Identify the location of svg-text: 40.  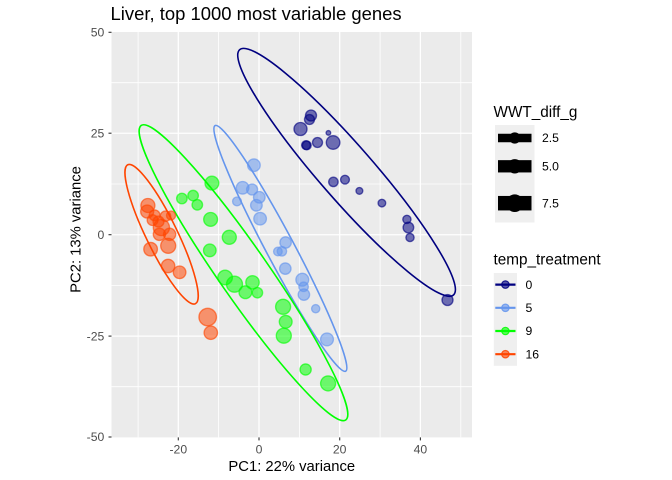
(421, 450).